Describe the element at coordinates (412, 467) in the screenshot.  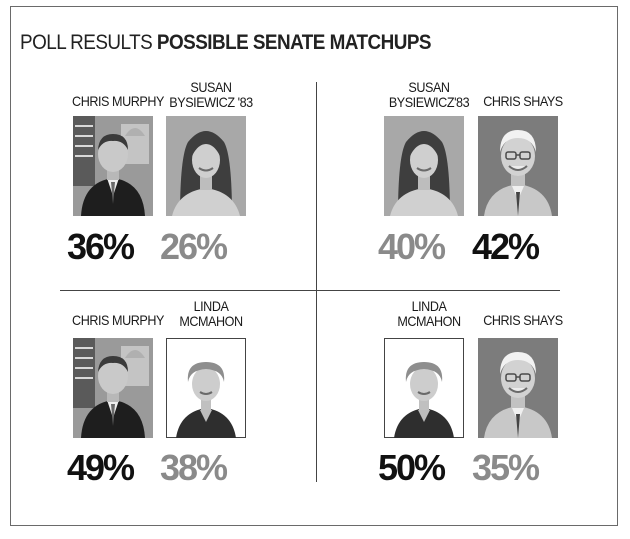
I see `vote-percentage: 50%` at that location.